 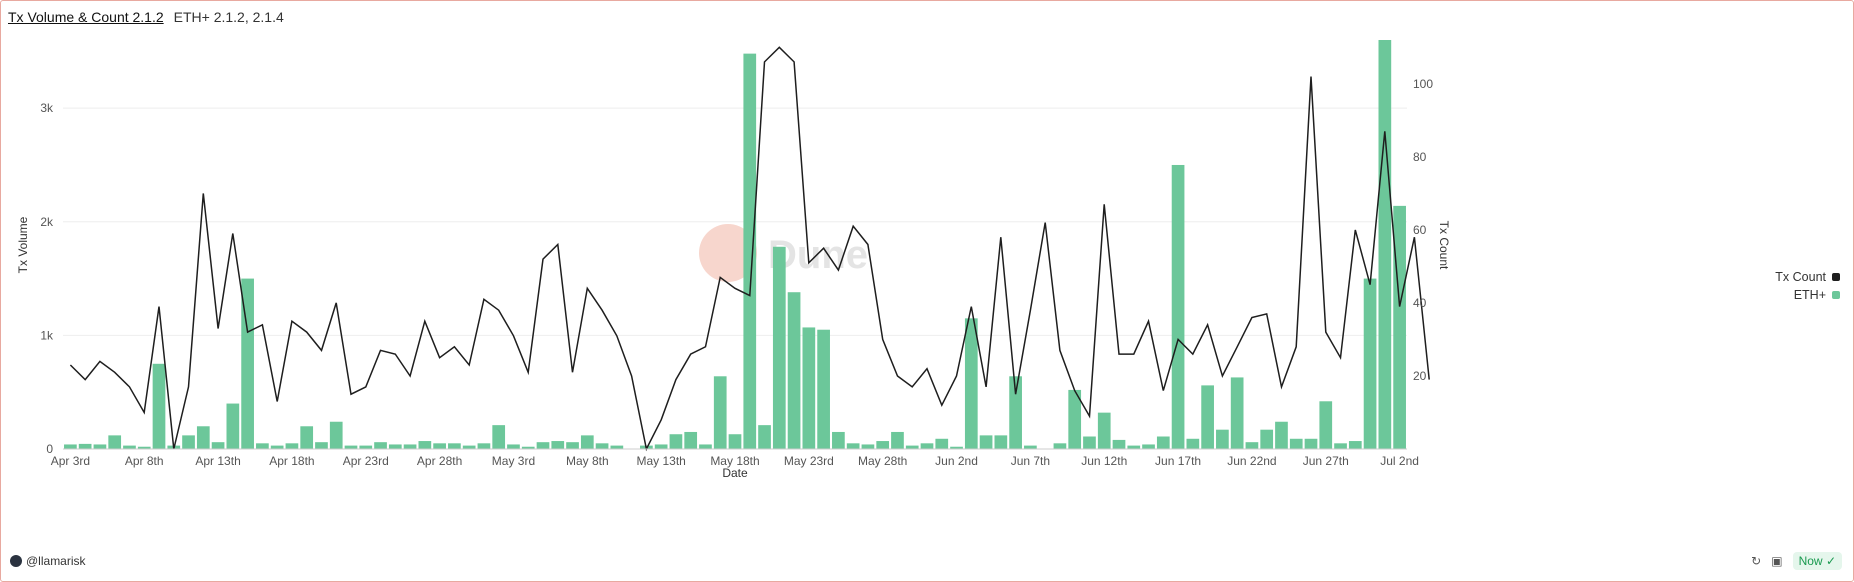 What do you see at coordinates (439, 461) in the screenshot?
I see `x-tick-label: Apr 28th` at bounding box center [439, 461].